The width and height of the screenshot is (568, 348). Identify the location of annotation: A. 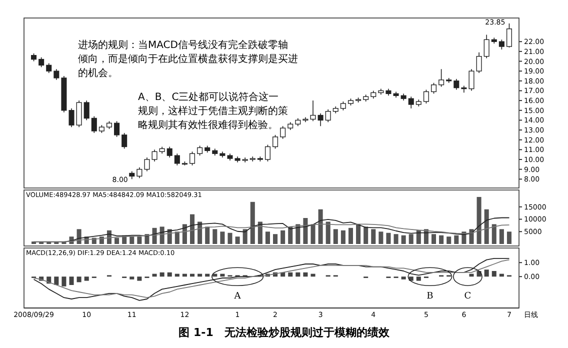
(237, 297).